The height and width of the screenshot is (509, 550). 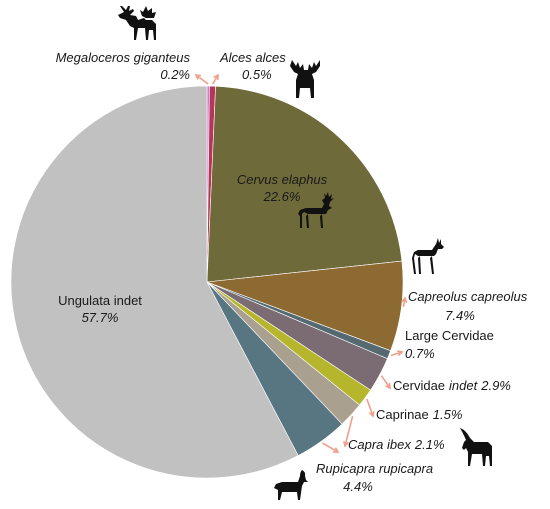 I want to click on value-alces-alces: 0.5%, so click(x=257, y=74).